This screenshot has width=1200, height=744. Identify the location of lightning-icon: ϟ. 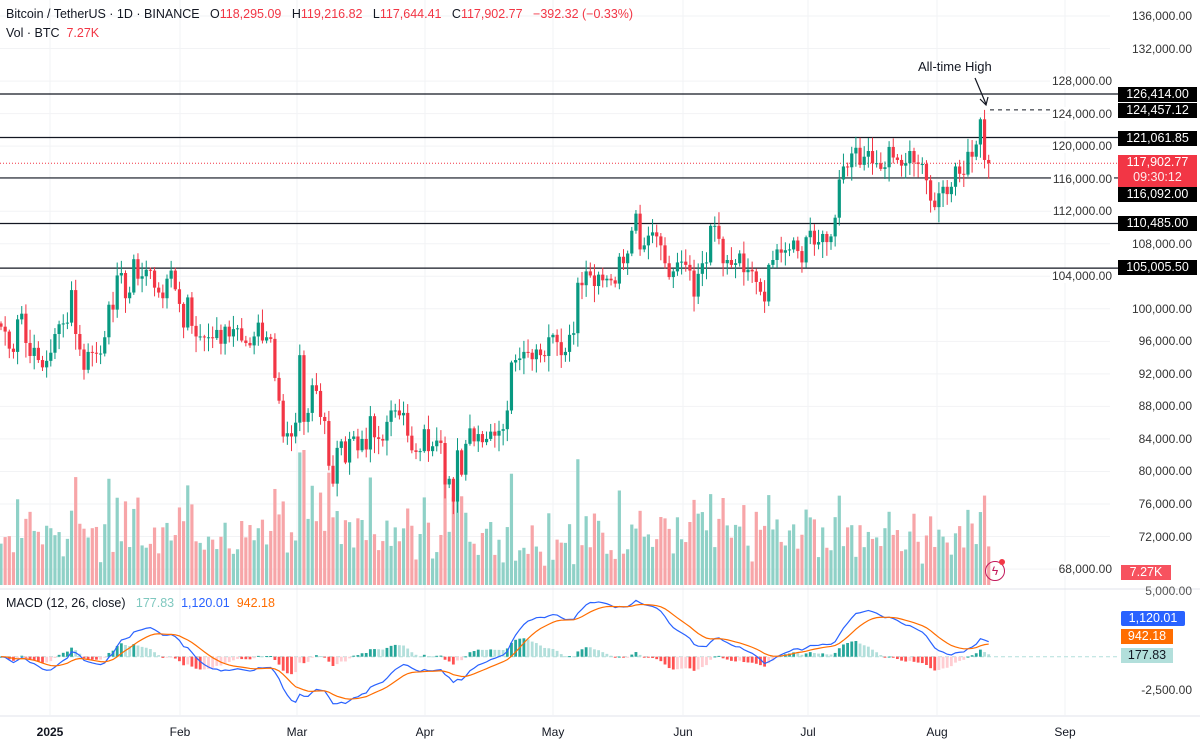
(995, 571).